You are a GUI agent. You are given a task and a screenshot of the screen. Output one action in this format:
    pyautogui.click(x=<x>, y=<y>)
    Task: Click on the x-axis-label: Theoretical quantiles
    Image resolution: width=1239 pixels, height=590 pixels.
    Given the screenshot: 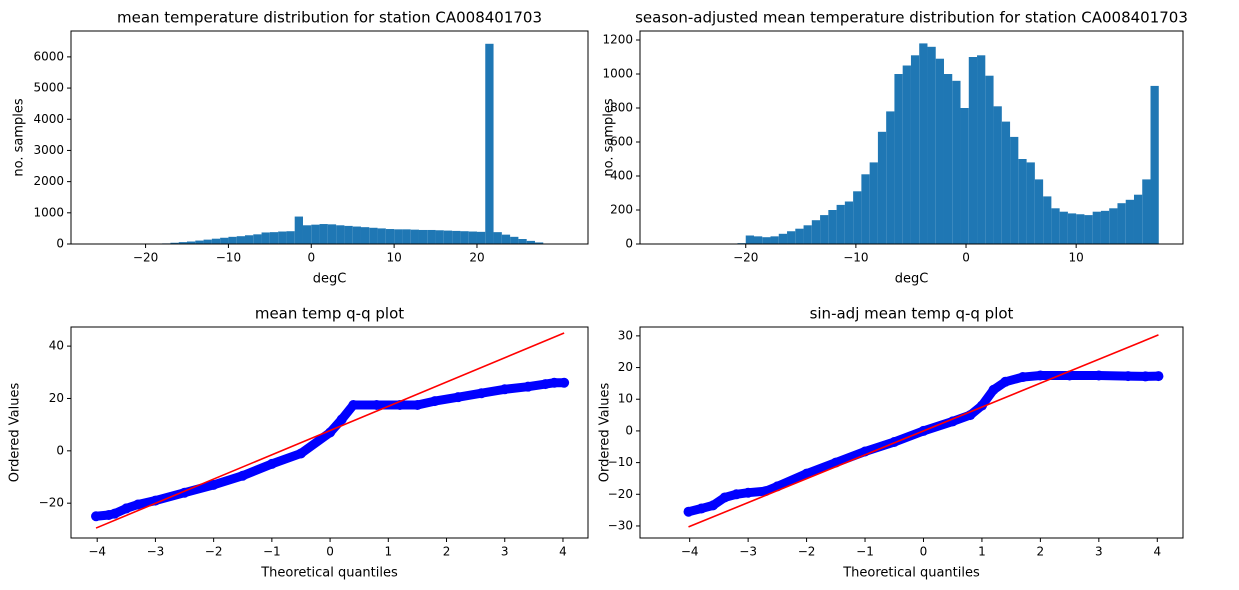 What is the action you would take?
    pyautogui.click(x=329, y=573)
    